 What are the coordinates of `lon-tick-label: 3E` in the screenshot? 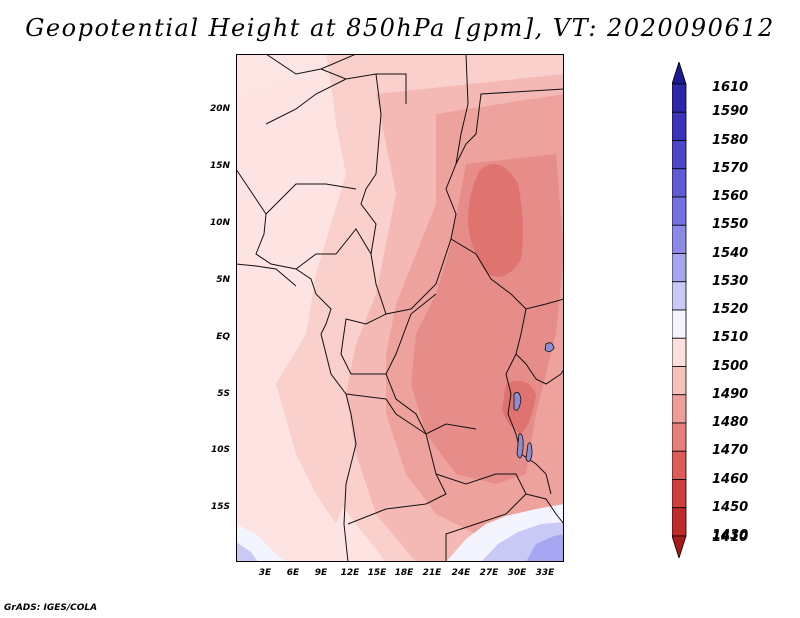 It's located at (265, 573).